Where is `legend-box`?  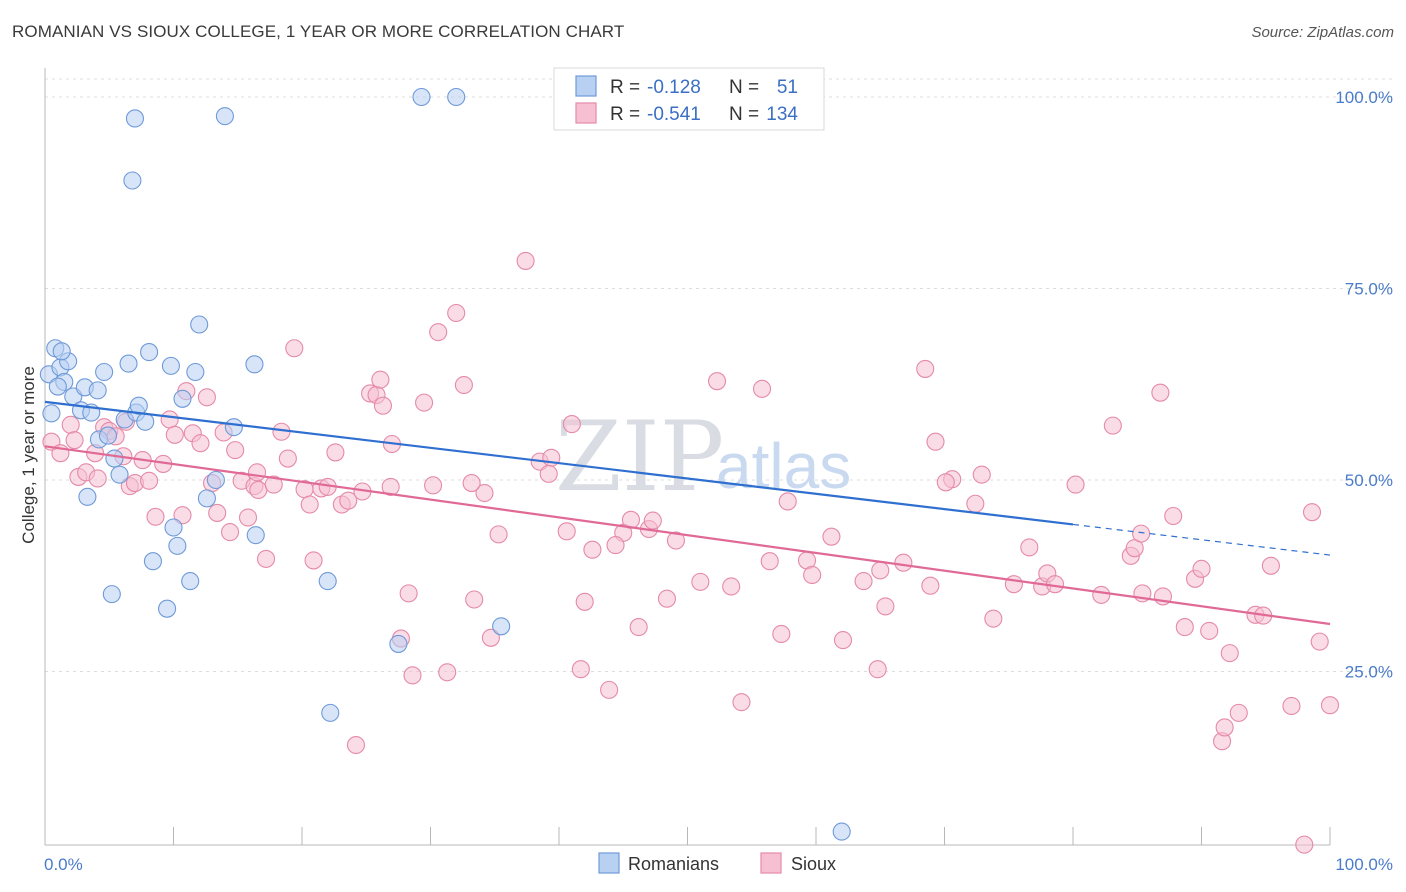
legend-box is located at coordinates (689, 99).